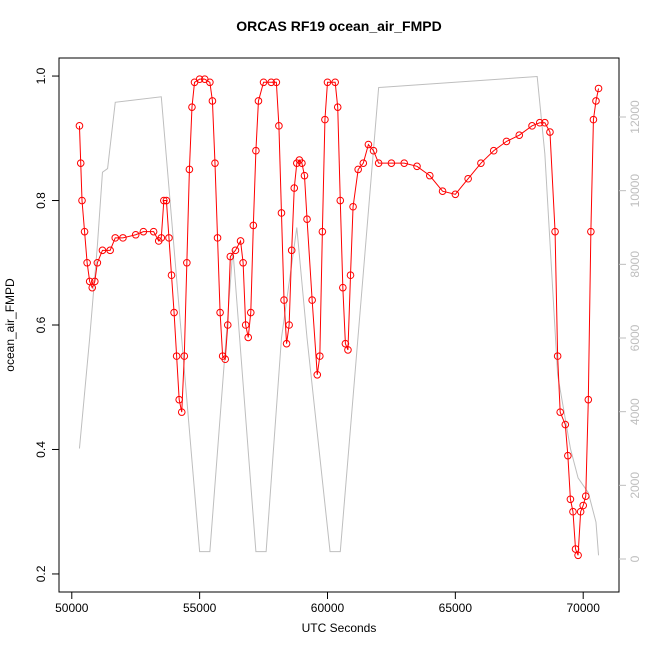 The height and width of the screenshot is (650, 650). I want to click on y-tick-label: 1.0, so click(41, 75).